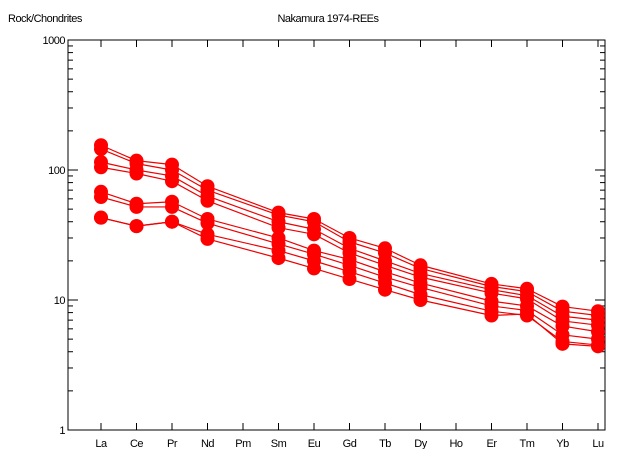 This screenshot has width=621, height=449. Describe the element at coordinates (527, 314) in the screenshot. I see `data-point-tm` at that location.